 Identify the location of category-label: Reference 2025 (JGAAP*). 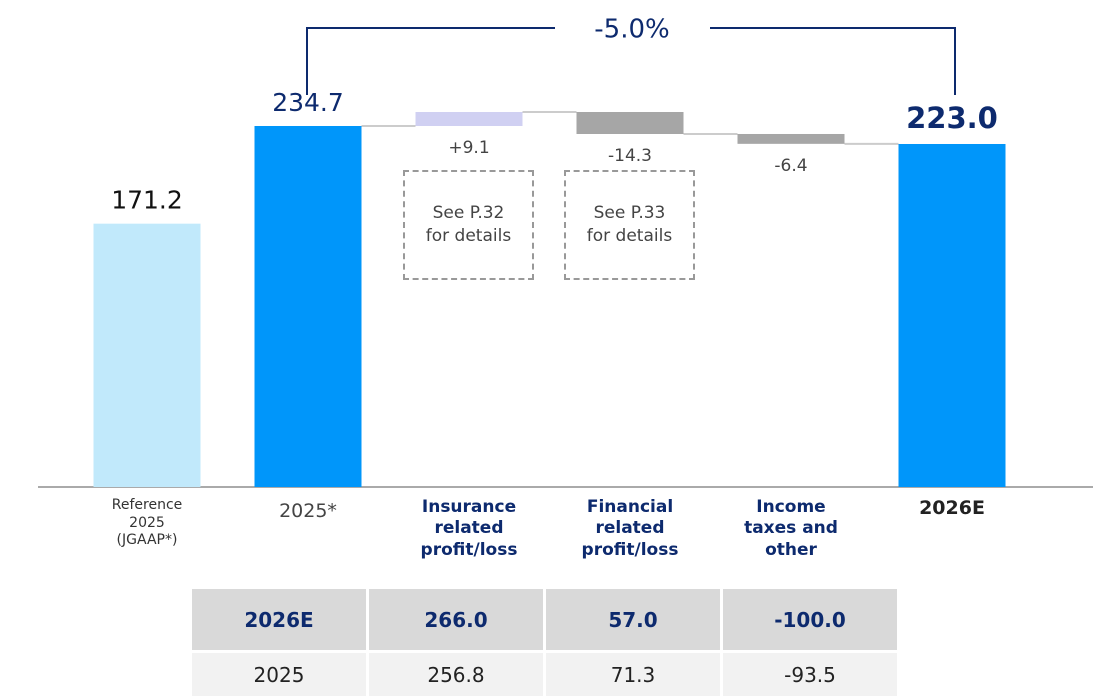
(147, 522).